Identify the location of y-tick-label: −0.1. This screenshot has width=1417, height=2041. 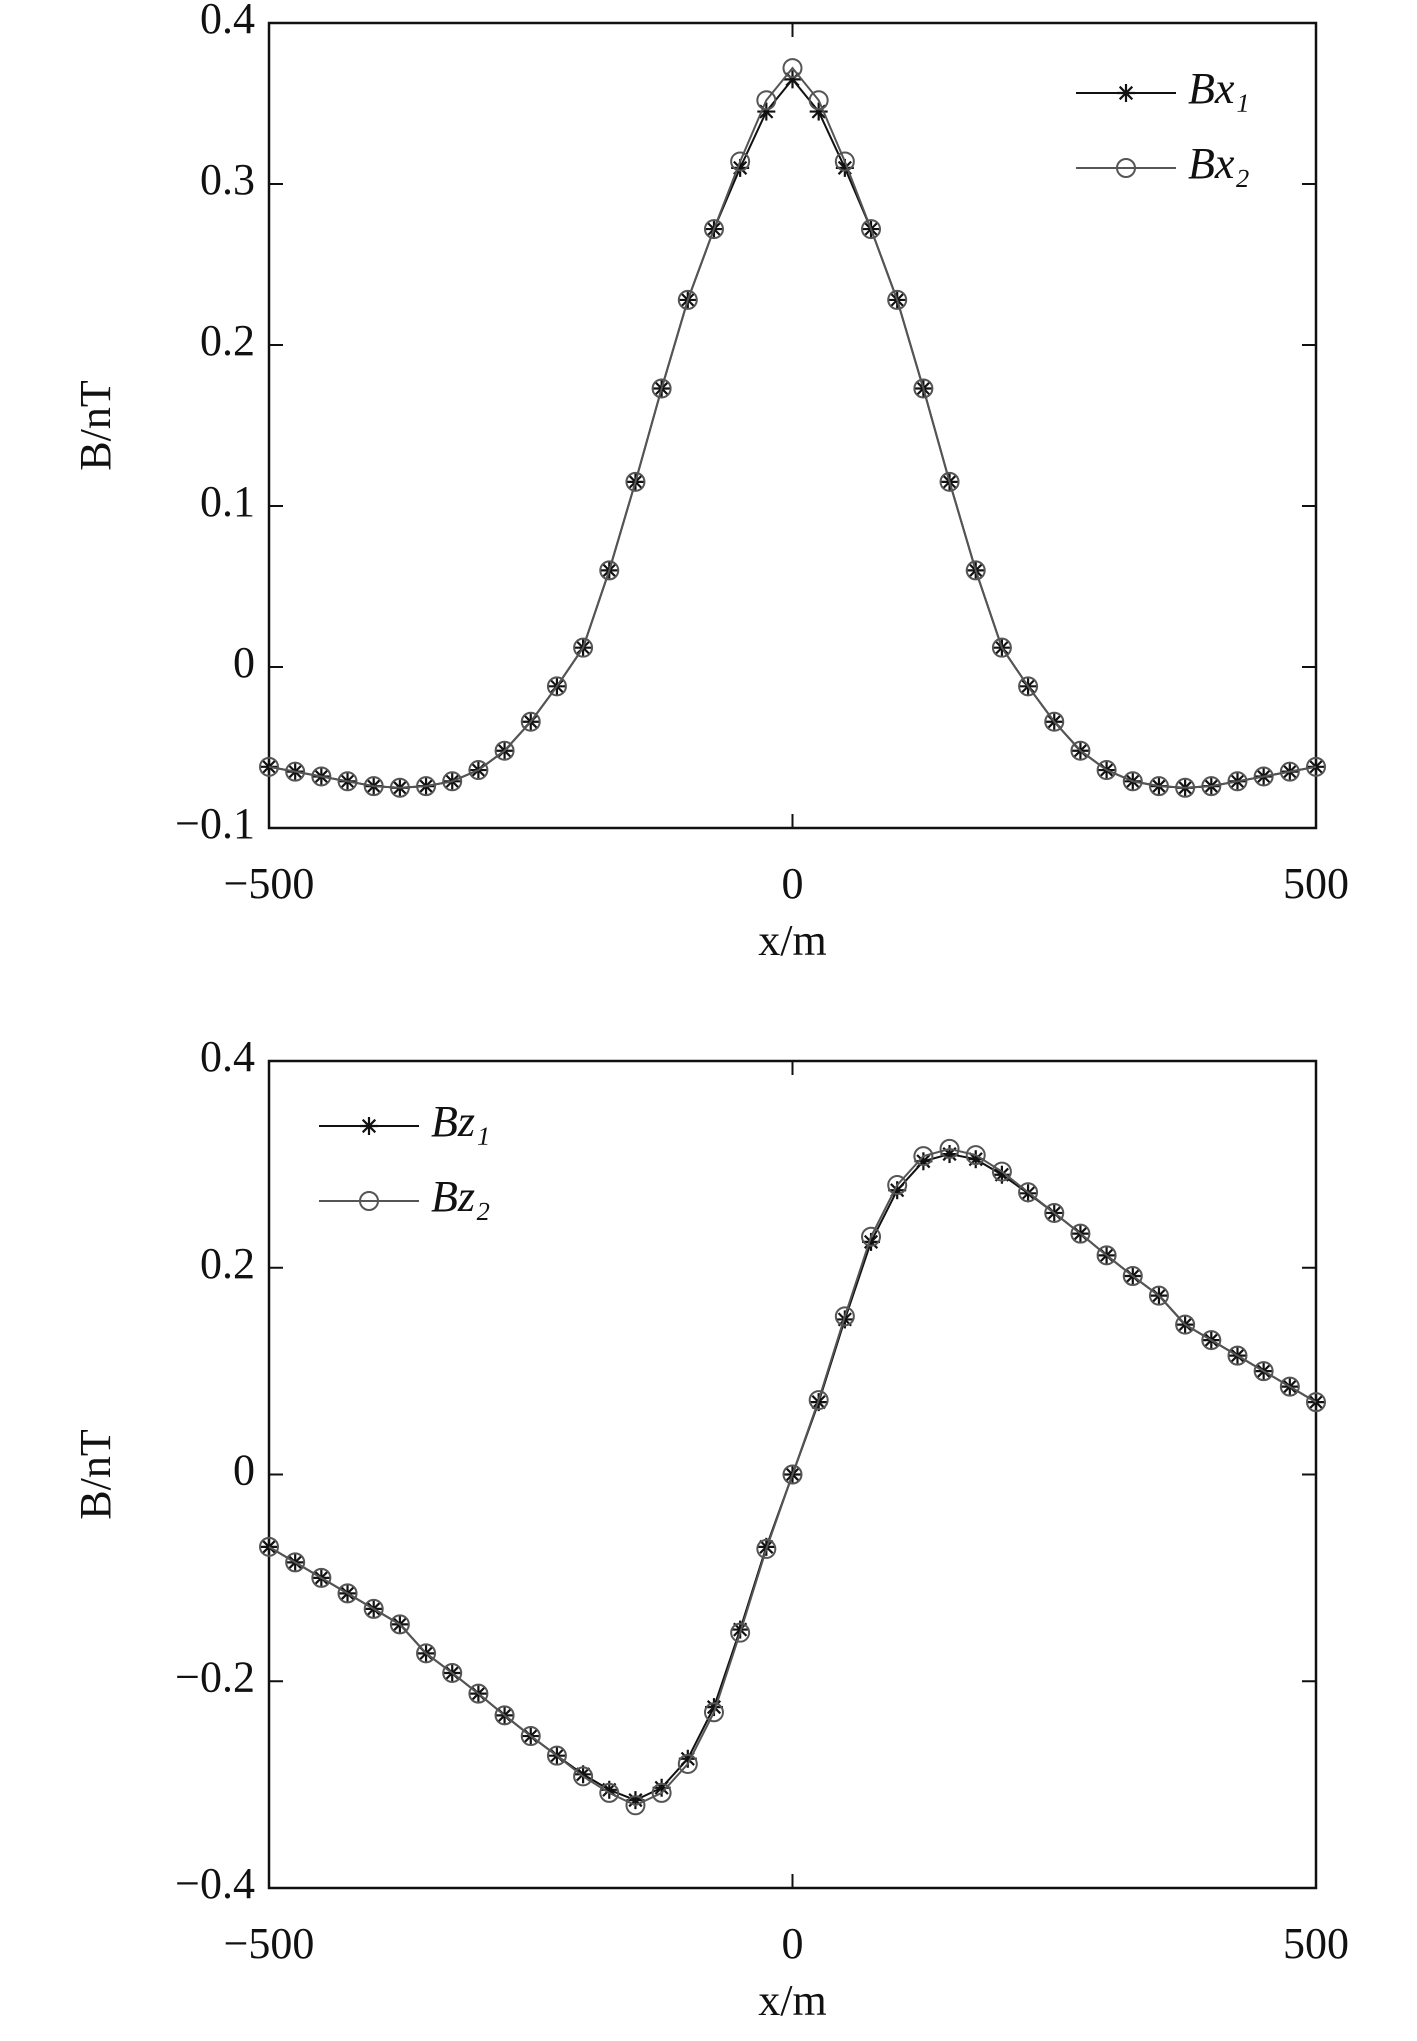
(215, 823).